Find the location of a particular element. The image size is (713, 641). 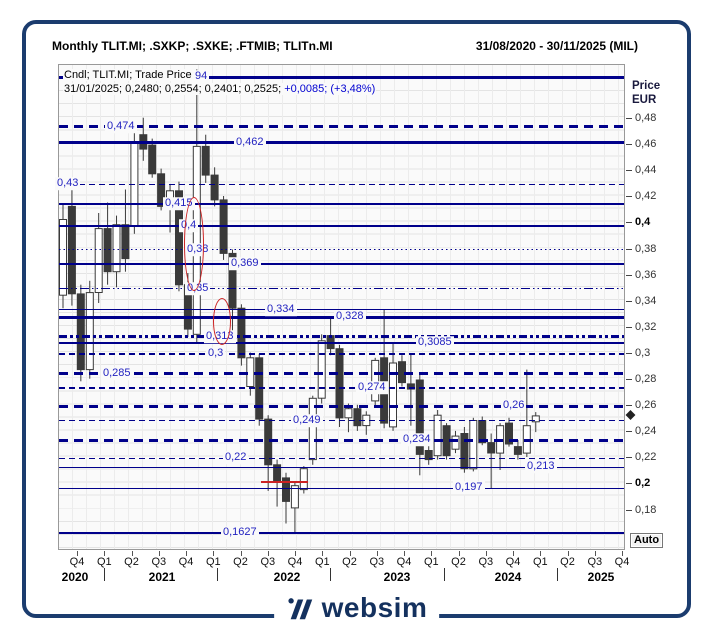

x-axis-year-label: 2020 is located at coordinates (75, 577).